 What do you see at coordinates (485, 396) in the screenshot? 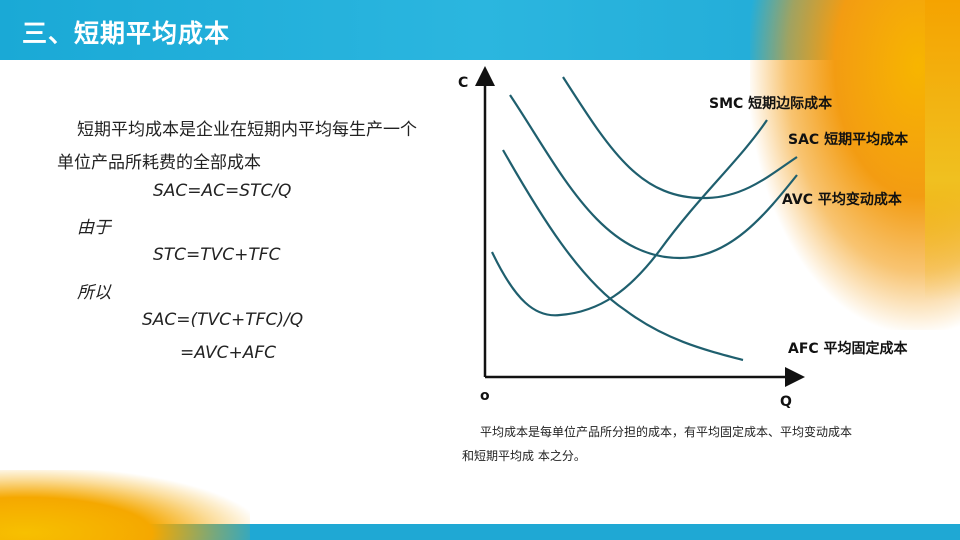
I see `origin-label: o` at bounding box center [485, 396].